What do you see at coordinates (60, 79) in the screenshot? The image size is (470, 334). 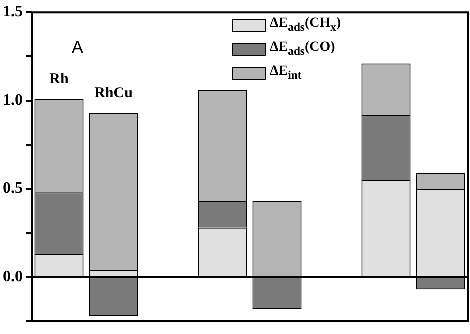 I see `x-tick-label: Rh` at bounding box center [60, 79].